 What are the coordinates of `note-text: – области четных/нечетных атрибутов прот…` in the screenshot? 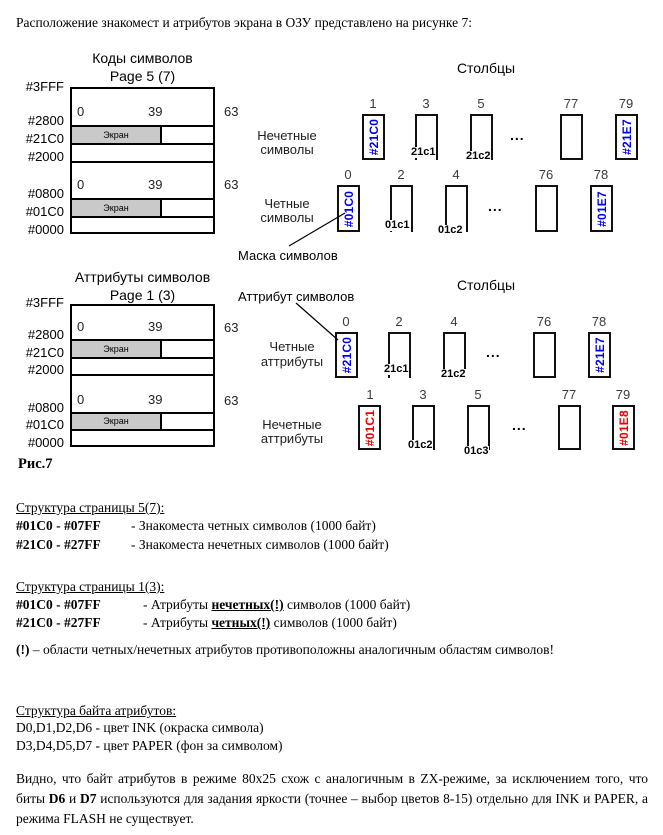 It's located at (292, 649).